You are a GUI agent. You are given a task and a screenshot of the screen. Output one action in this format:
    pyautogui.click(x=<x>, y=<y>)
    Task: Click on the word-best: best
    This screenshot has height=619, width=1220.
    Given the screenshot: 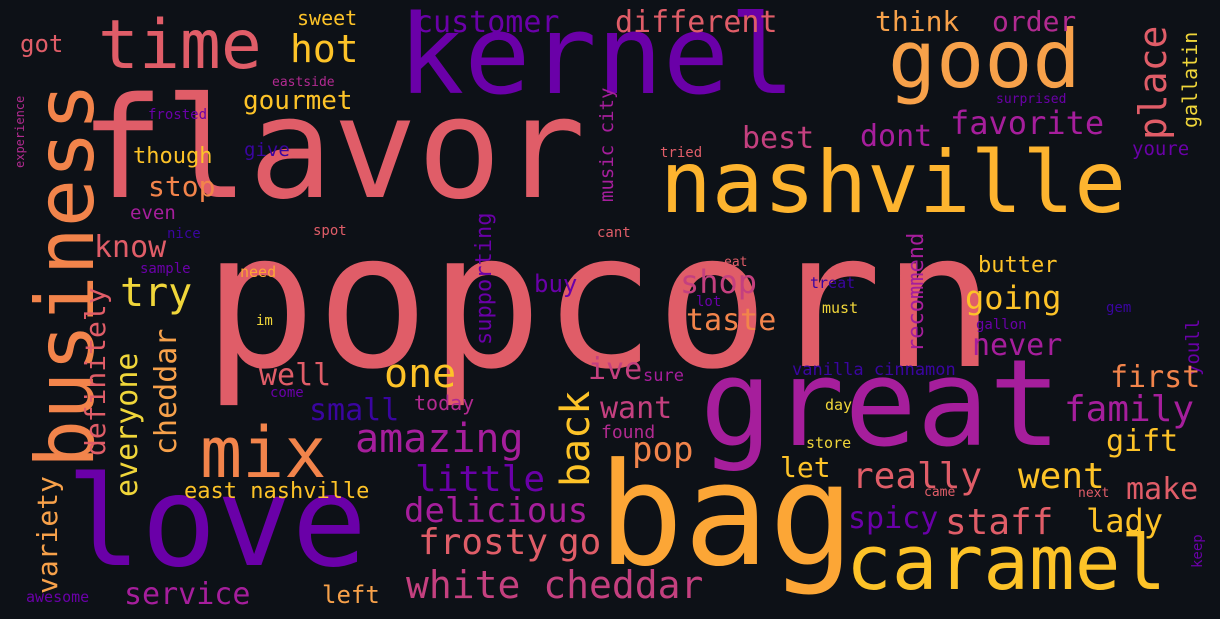 What is the action you would take?
    pyautogui.click(x=778, y=138)
    